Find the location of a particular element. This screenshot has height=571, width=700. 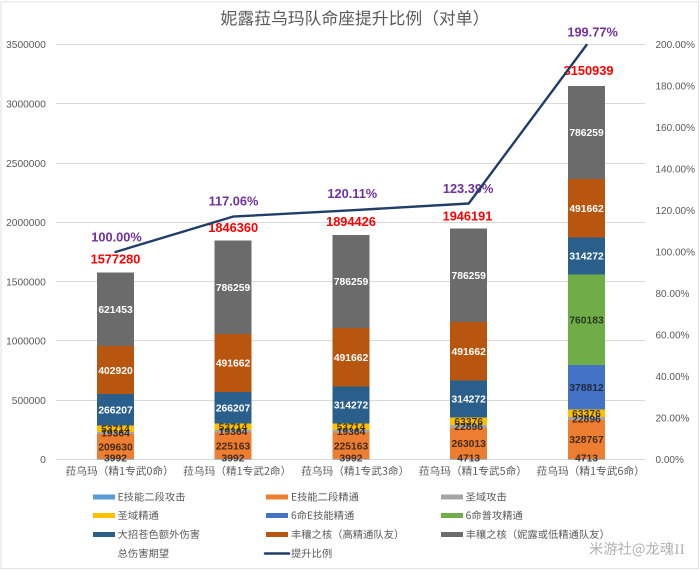

svg-text: 0 is located at coordinates (43, 460).